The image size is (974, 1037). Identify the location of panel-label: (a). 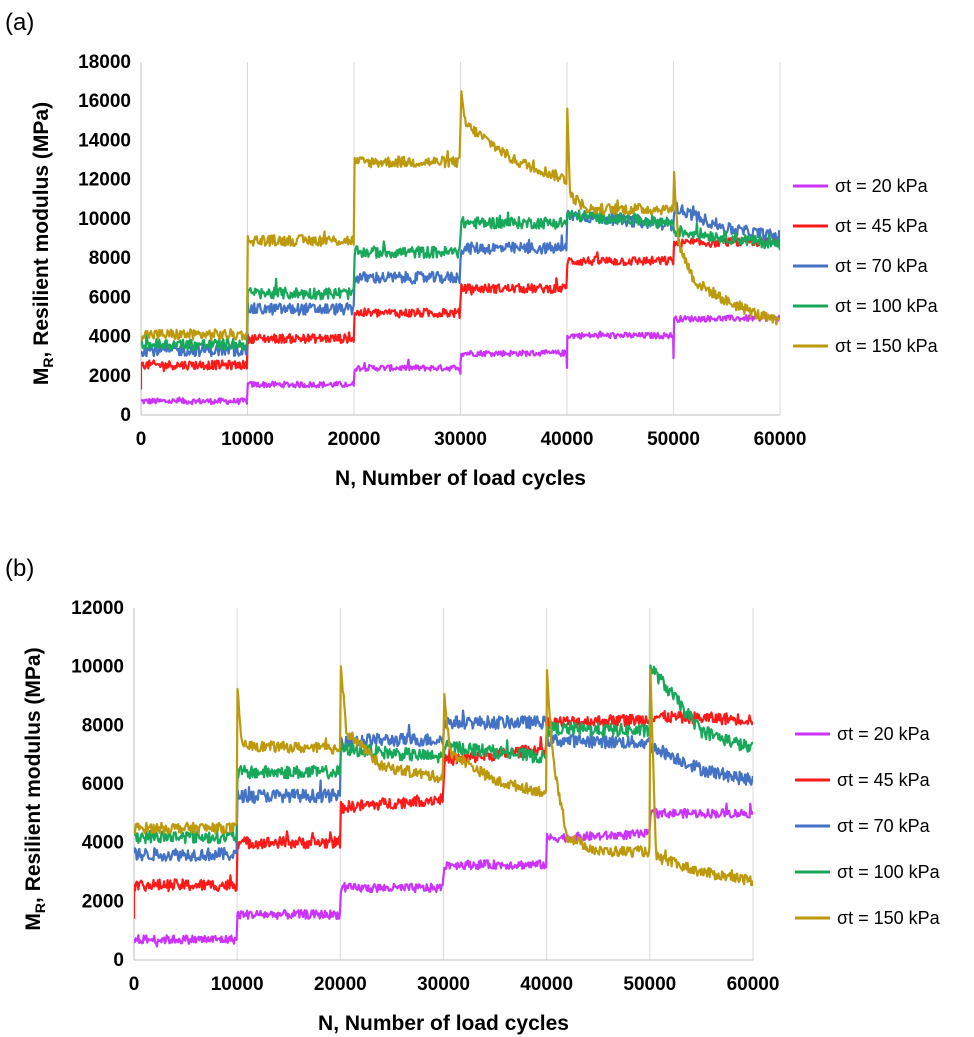
(19, 22).